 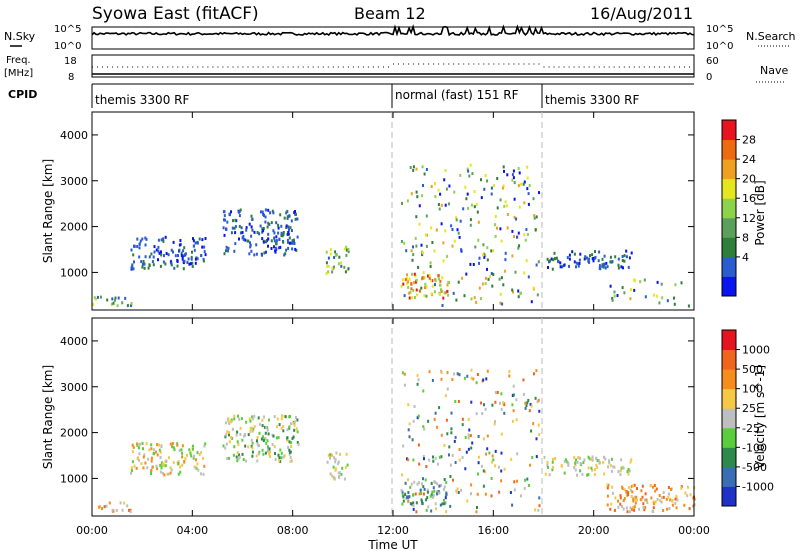 What do you see at coordinates (719, 29) in the screenshot?
I see `nsearch-tick-top: 10^5` at bounding box center [719, 29].